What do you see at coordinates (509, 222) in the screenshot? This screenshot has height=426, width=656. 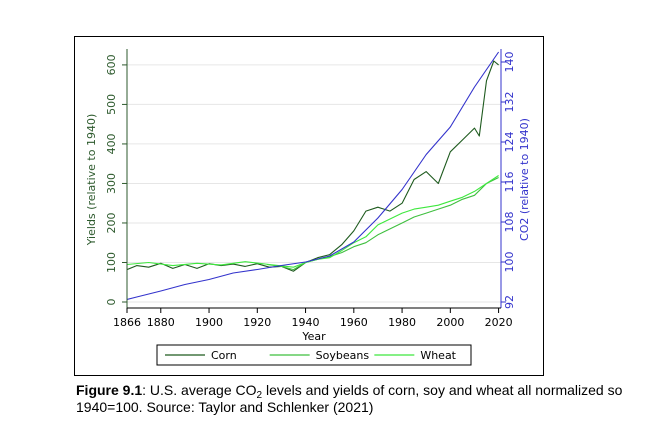 I see `right-tick-label-108: 108` at bounding box center [509, 222].